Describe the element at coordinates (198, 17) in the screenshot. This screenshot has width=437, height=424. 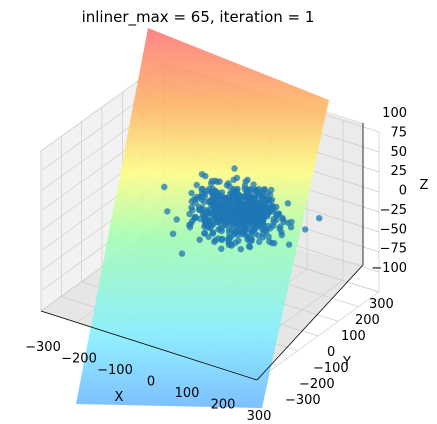
I see `chart-title: inliner_max = 65, iteration = 1` at that location.